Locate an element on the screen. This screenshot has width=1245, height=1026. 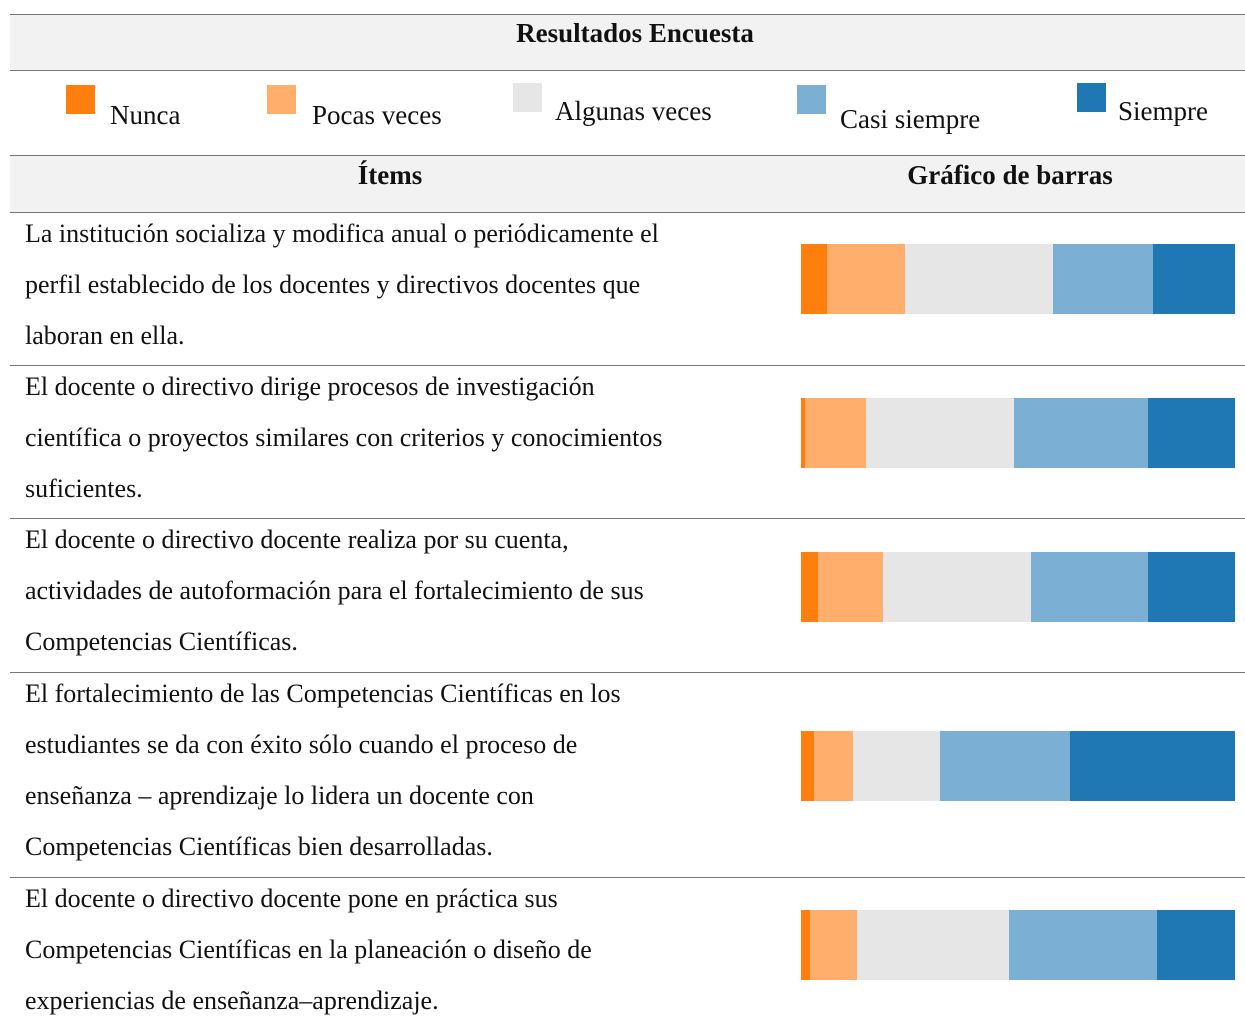
legend-label: Casi siempre is located at coordinates (910, 119).